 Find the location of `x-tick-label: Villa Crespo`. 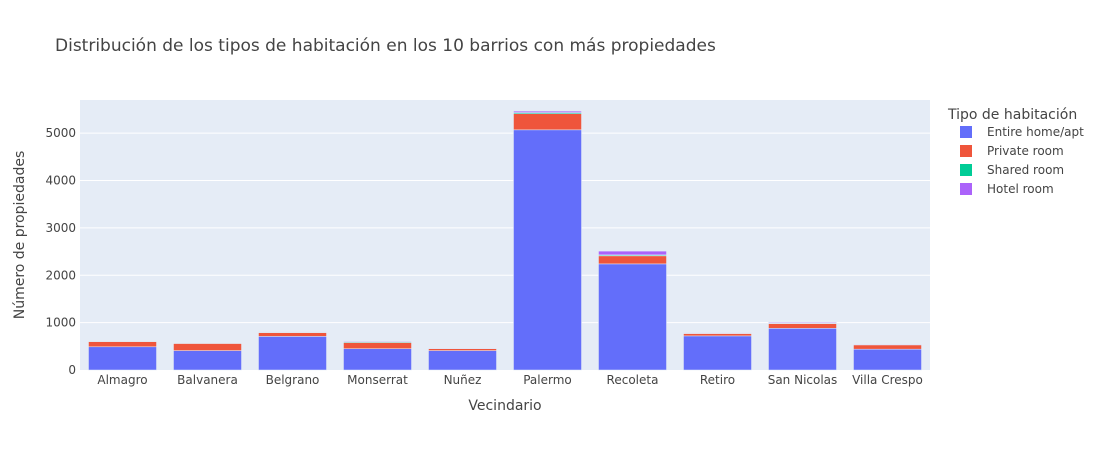

x-tick-label: Villa Crespo is located at coordinates (887, 380).